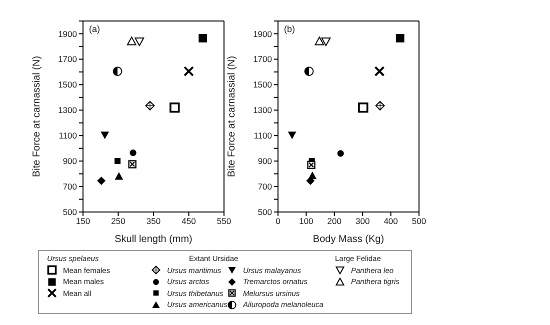 The height and width of the screenshot is (325, 550). I want to click on x-tick-label: 0, so click(278, 221).